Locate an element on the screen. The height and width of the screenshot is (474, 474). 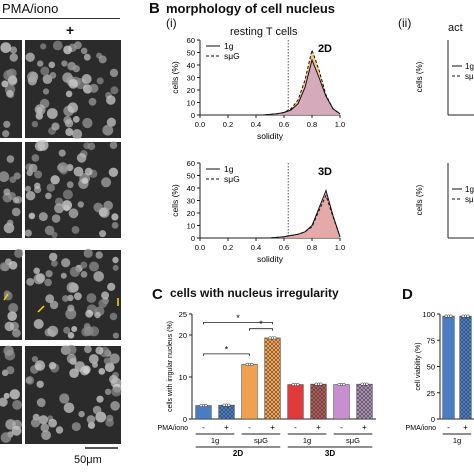
x-tick-label: 0.8 is located at coordinates (312, 124).